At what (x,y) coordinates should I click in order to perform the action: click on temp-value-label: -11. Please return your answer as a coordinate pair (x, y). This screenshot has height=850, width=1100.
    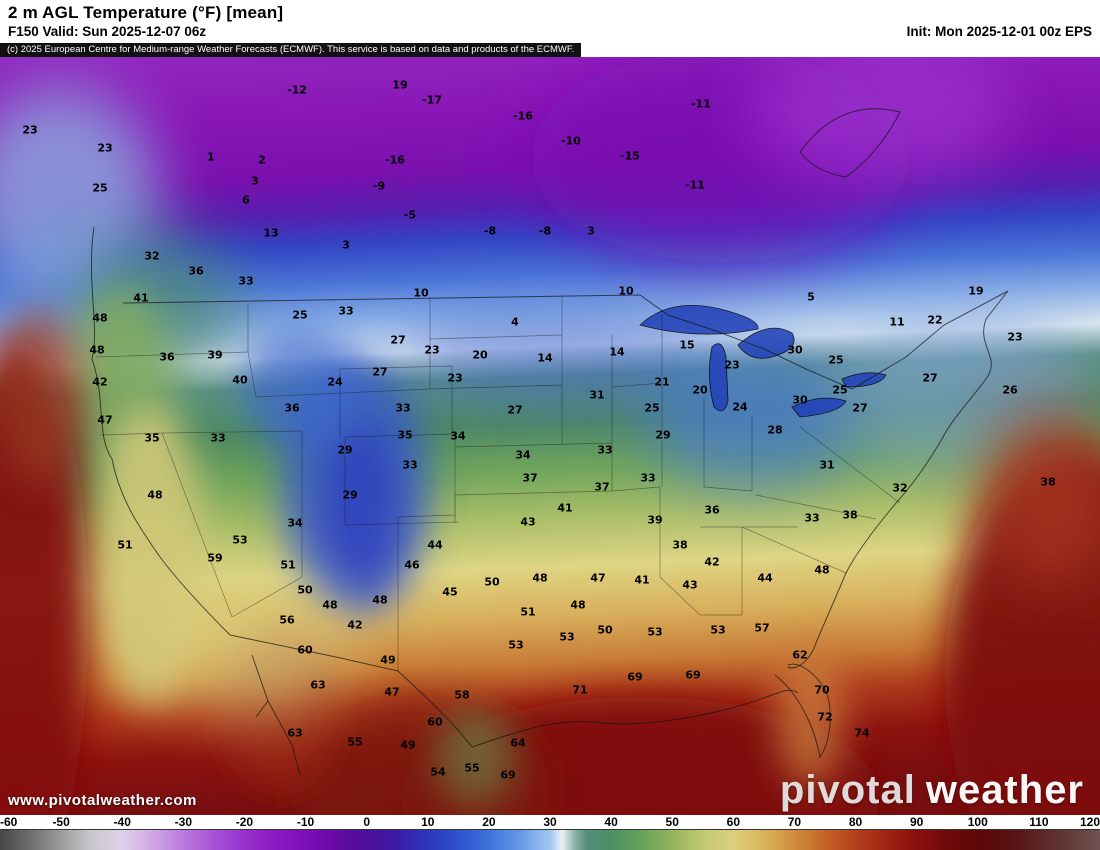
    Looking at the image, I should click on (701, 104).